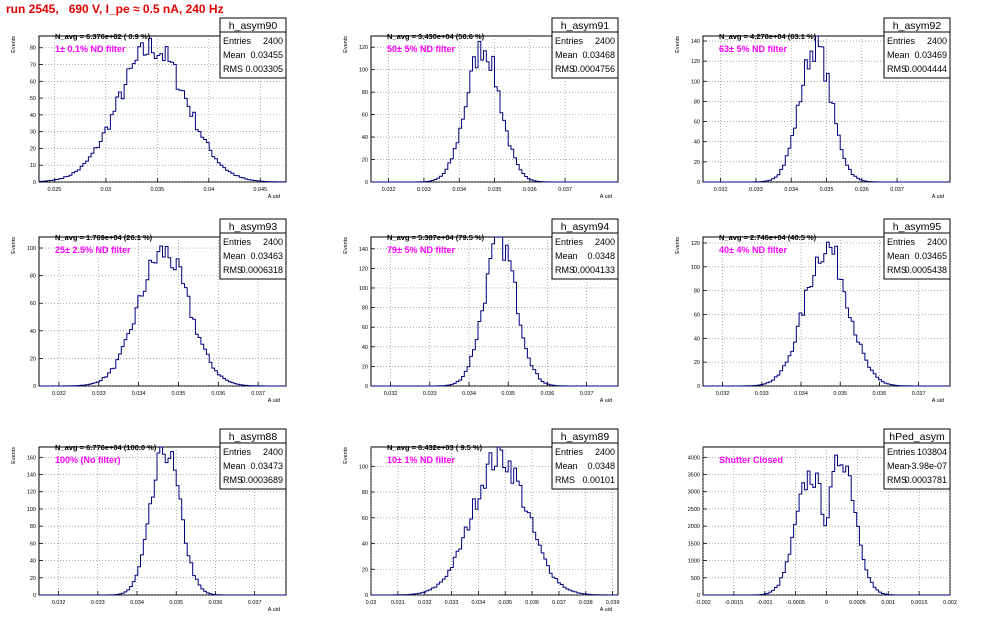 The width and height of the screenshot is (996, 622). I want to click on stats-value: 0.0004756, so click(593, 69).